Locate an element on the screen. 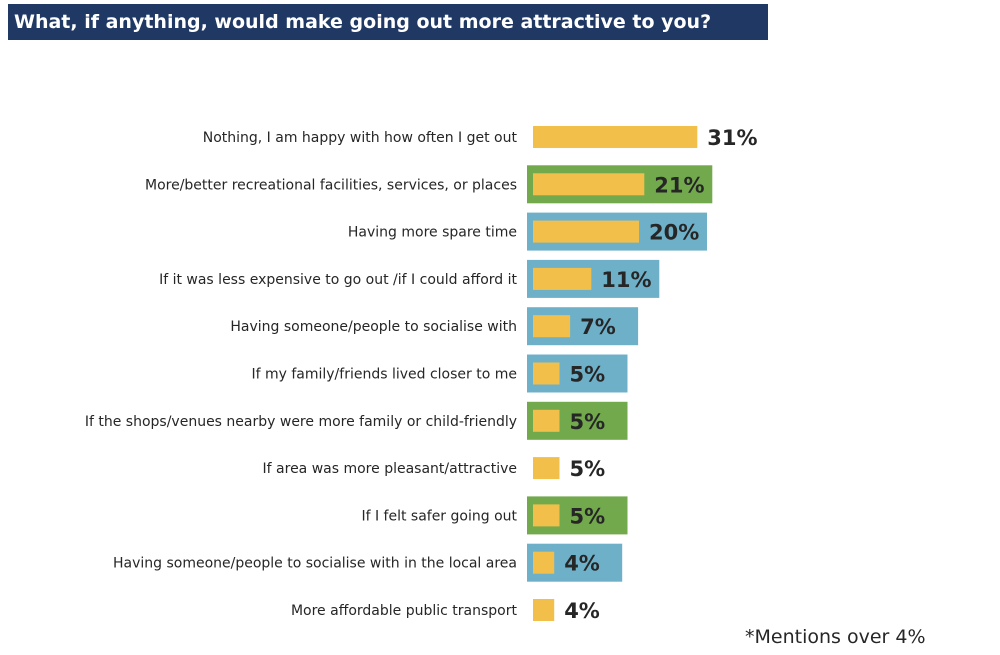  category-label: If area was more pleasant/attractive is located at coordinates (390, 469).